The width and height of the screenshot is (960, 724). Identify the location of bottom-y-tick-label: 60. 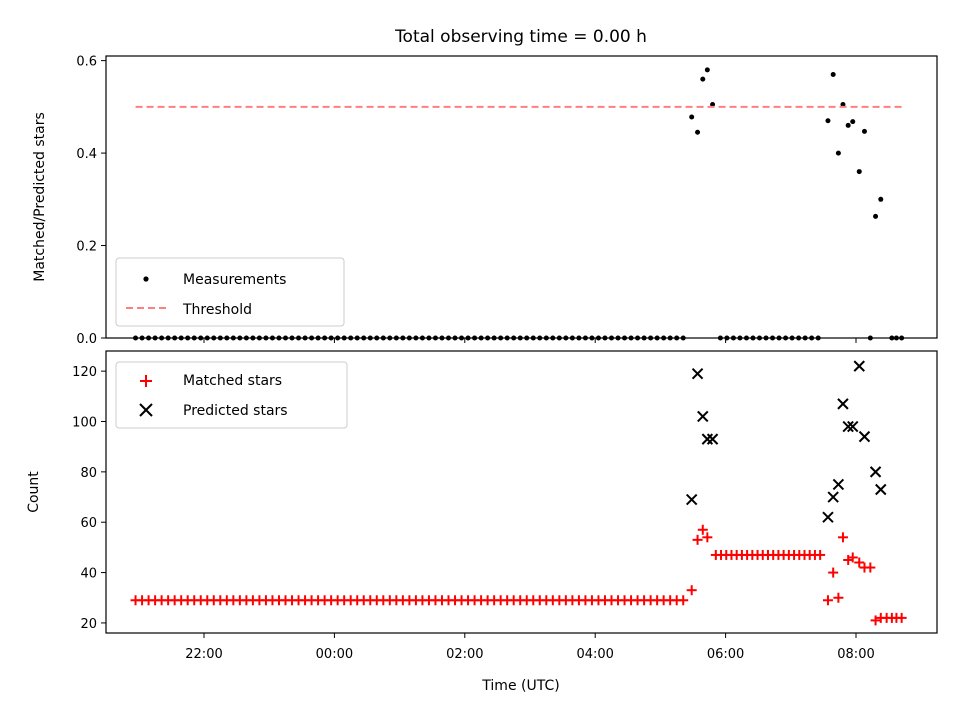
(88, 523).